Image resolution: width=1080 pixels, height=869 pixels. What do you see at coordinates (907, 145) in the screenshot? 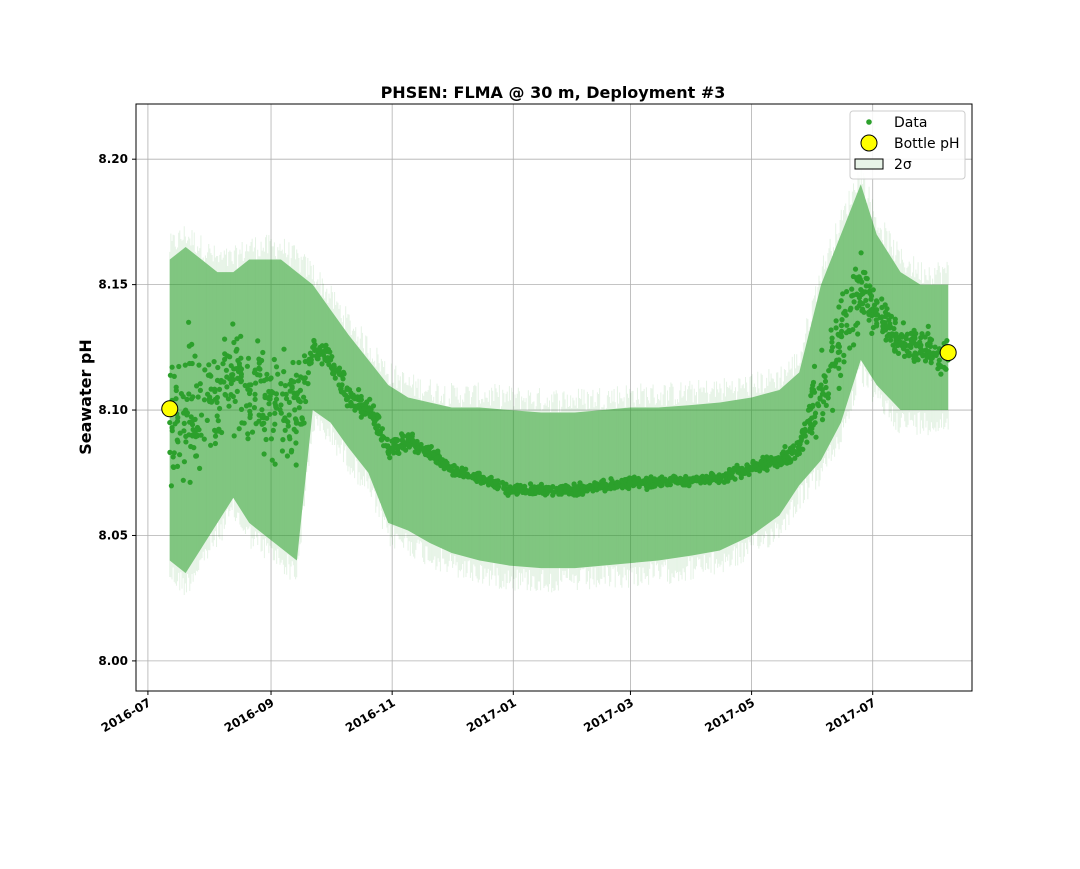
I see `legend: Data Bottle pH 2σ` at bounding box center [907, 145].